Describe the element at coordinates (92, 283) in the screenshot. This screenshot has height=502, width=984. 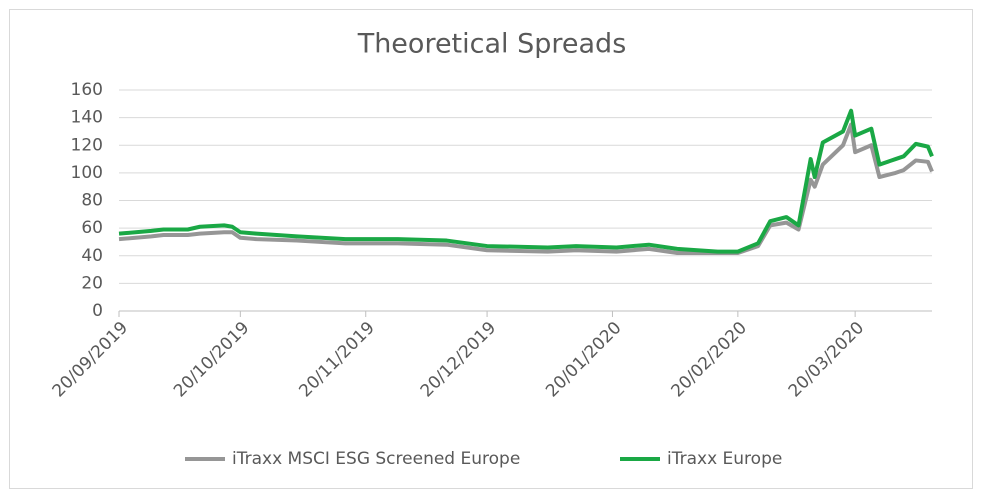
I see `y-tick-label: 20` at that location.